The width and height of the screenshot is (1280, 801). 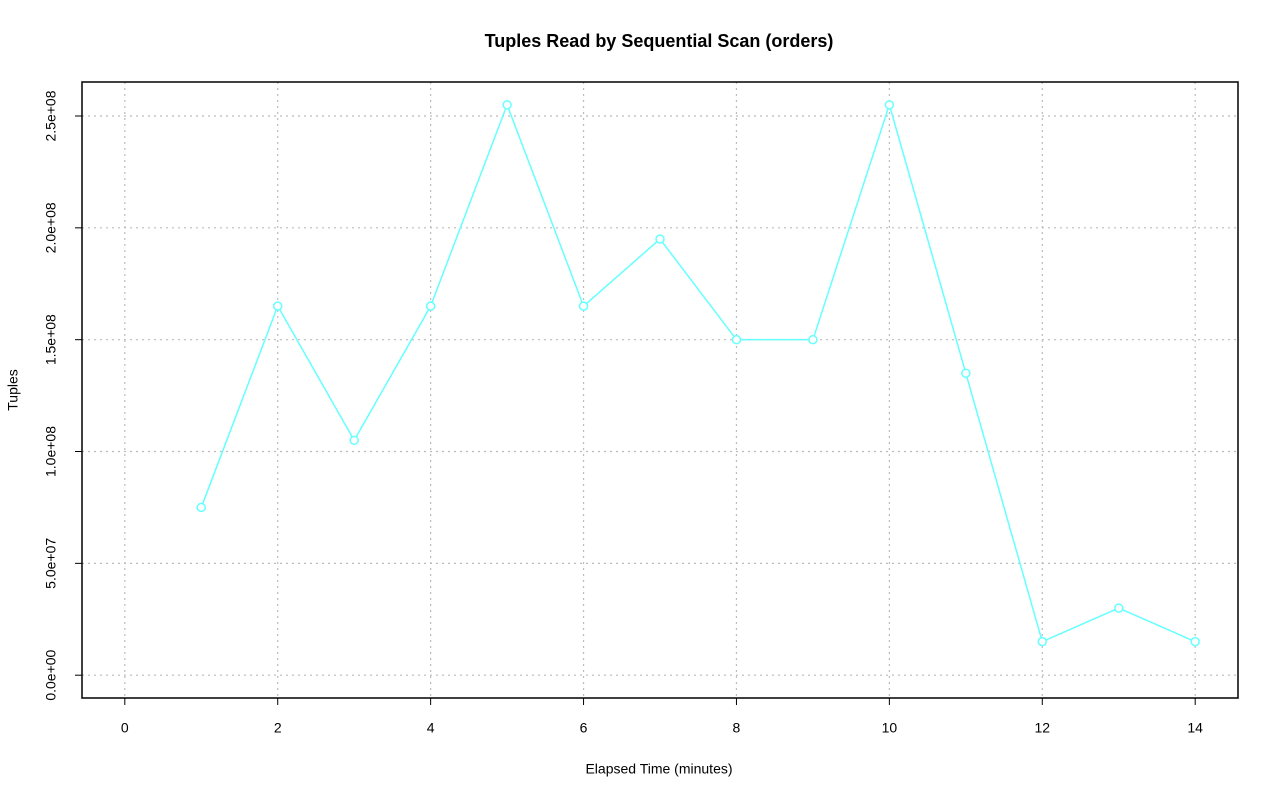 I want to click on chart-title: Tuples Read by Sequential Scan (orders), so click(x=659, y=41).